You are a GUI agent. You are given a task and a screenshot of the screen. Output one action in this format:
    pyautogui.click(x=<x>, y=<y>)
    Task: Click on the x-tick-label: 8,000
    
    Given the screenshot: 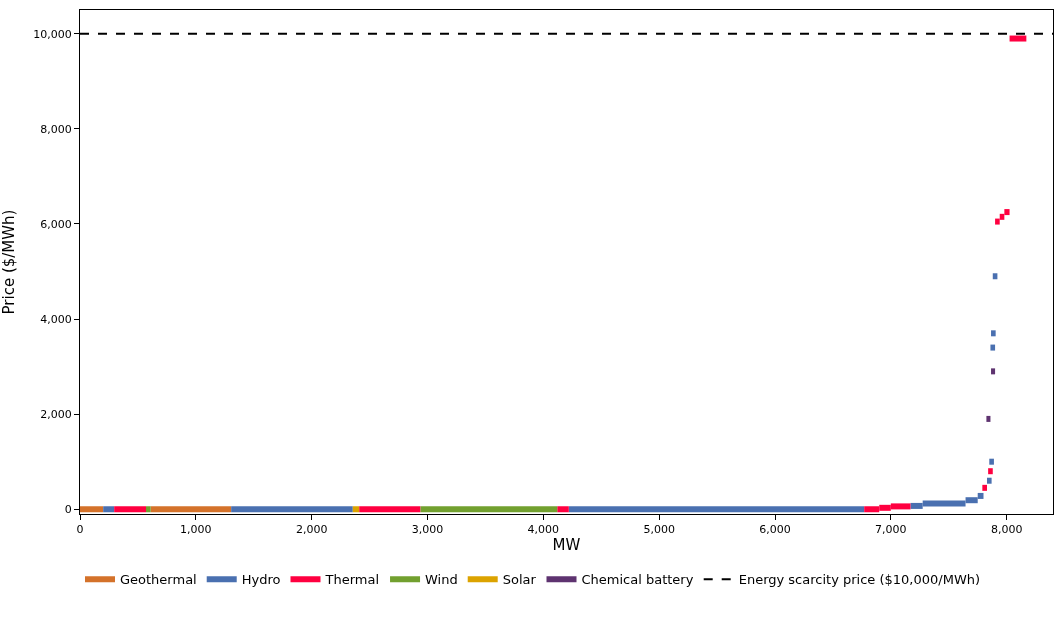 What is the action you would take?
    pyautogui.click(x=1006, y=530)
    